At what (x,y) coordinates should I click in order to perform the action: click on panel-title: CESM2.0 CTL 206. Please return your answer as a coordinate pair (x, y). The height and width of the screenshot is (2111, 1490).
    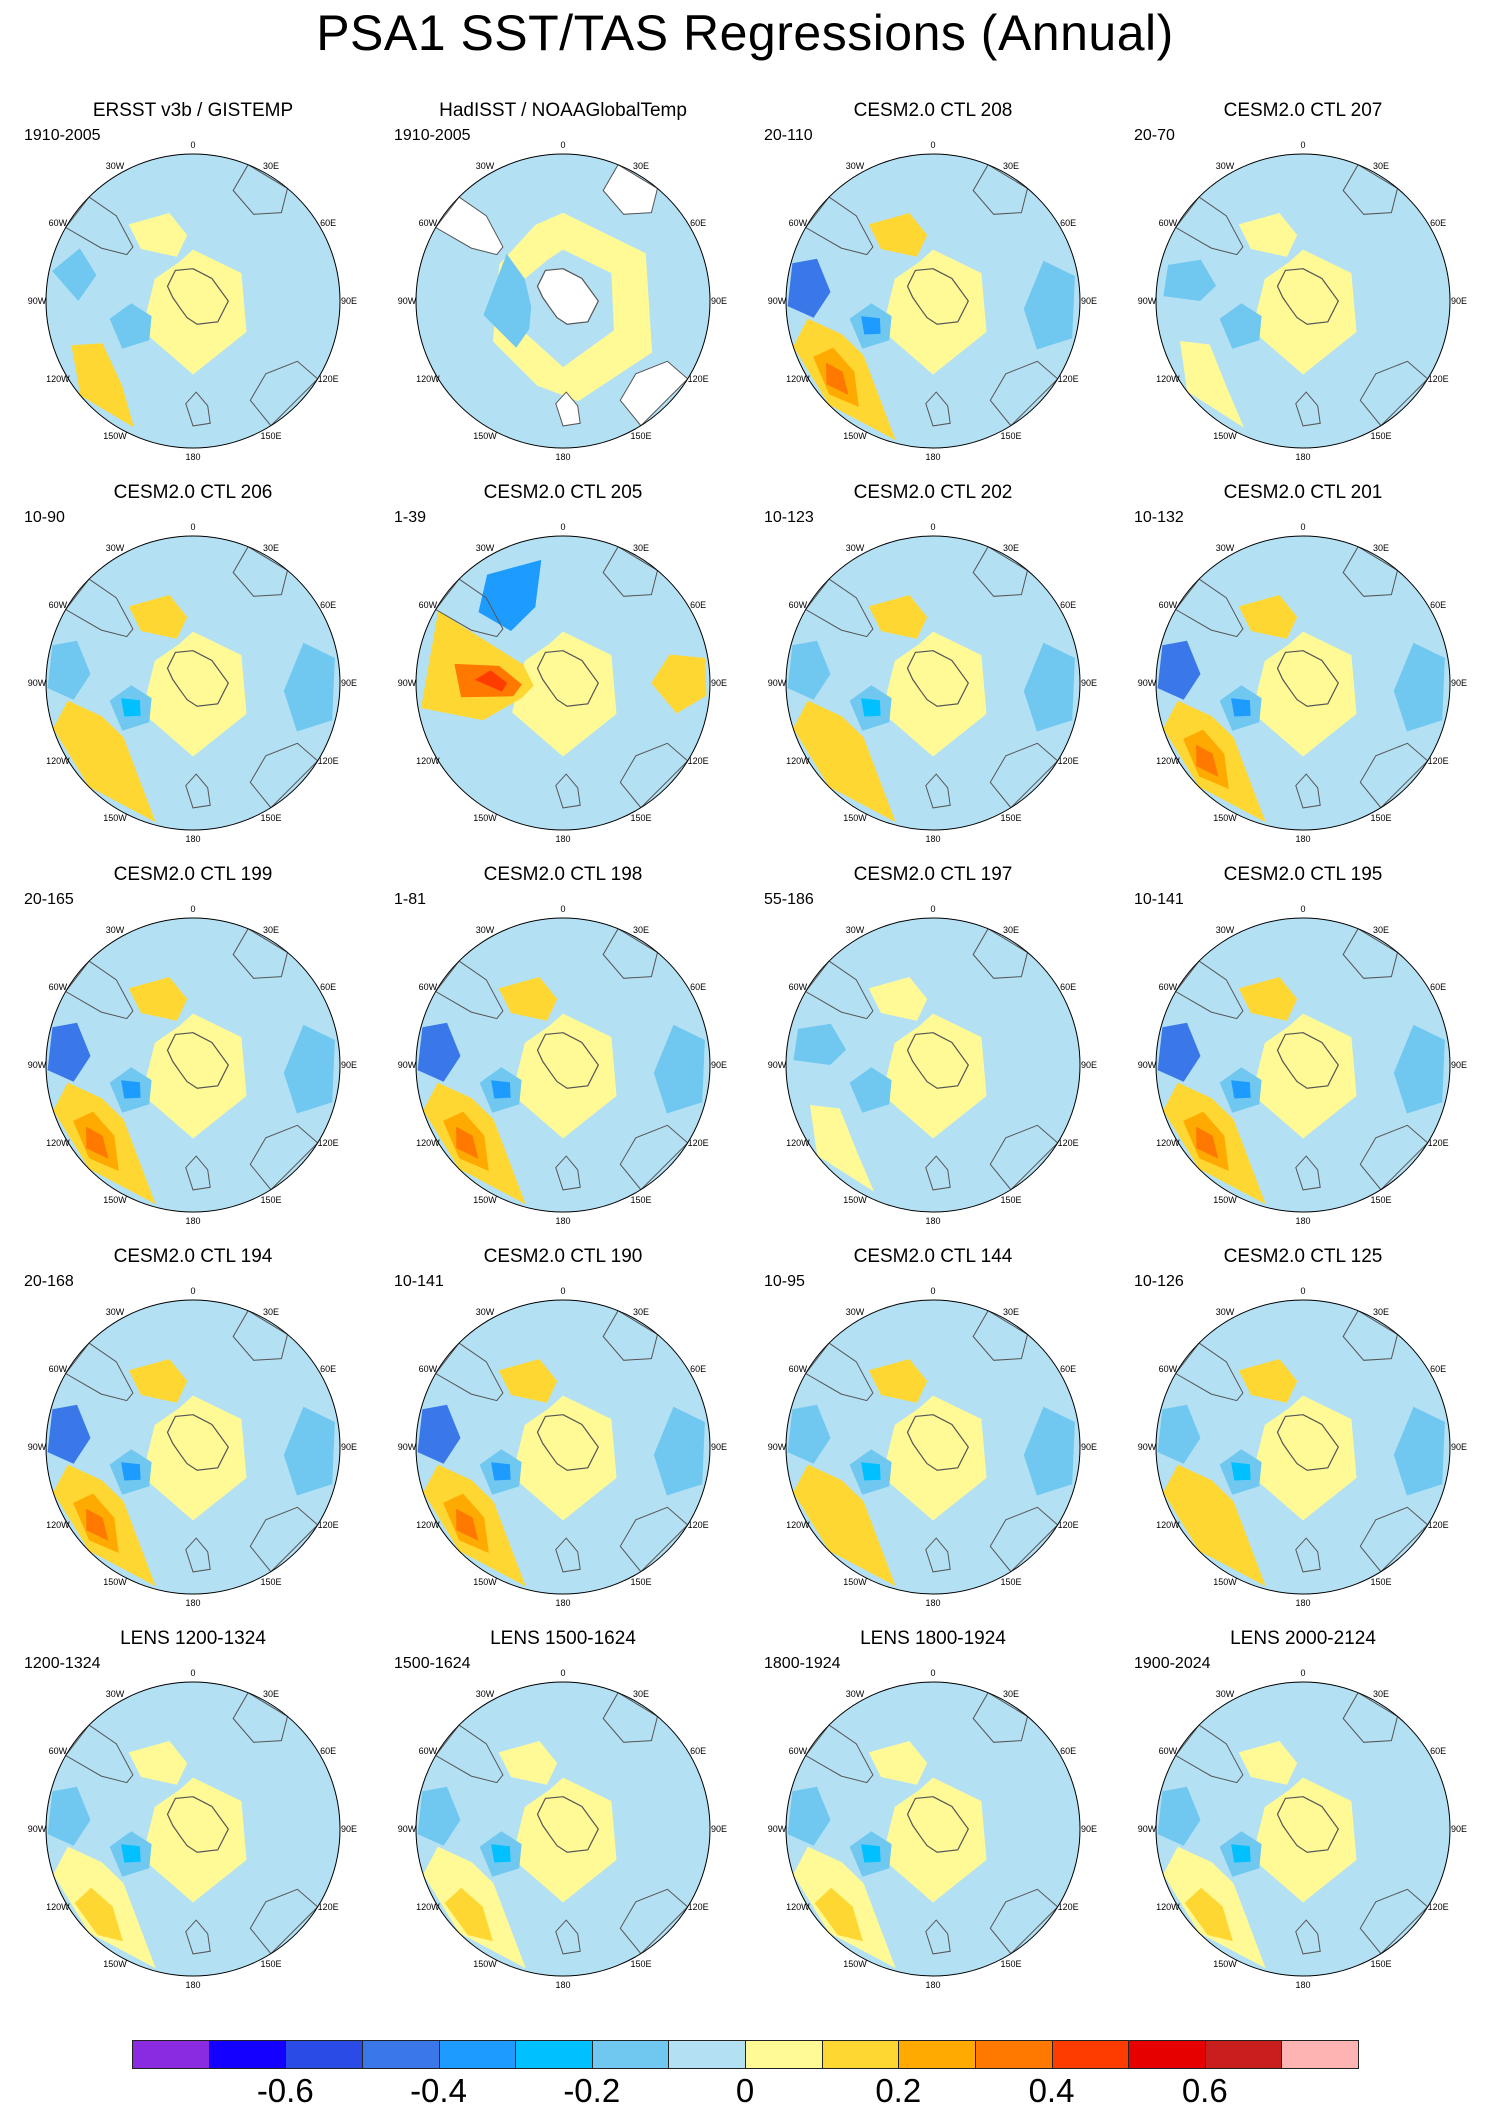
    Looking at the image, I should click on (193, 492).